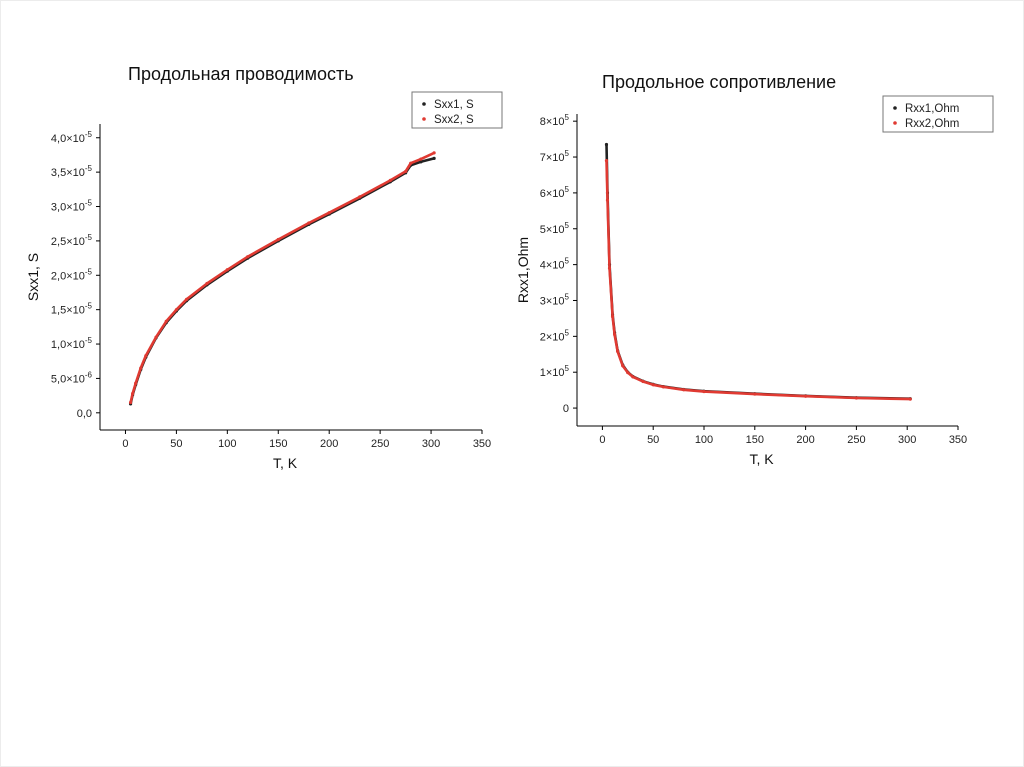  I want to click on y-tick-label: 7×10⁵, so click(555, 156).